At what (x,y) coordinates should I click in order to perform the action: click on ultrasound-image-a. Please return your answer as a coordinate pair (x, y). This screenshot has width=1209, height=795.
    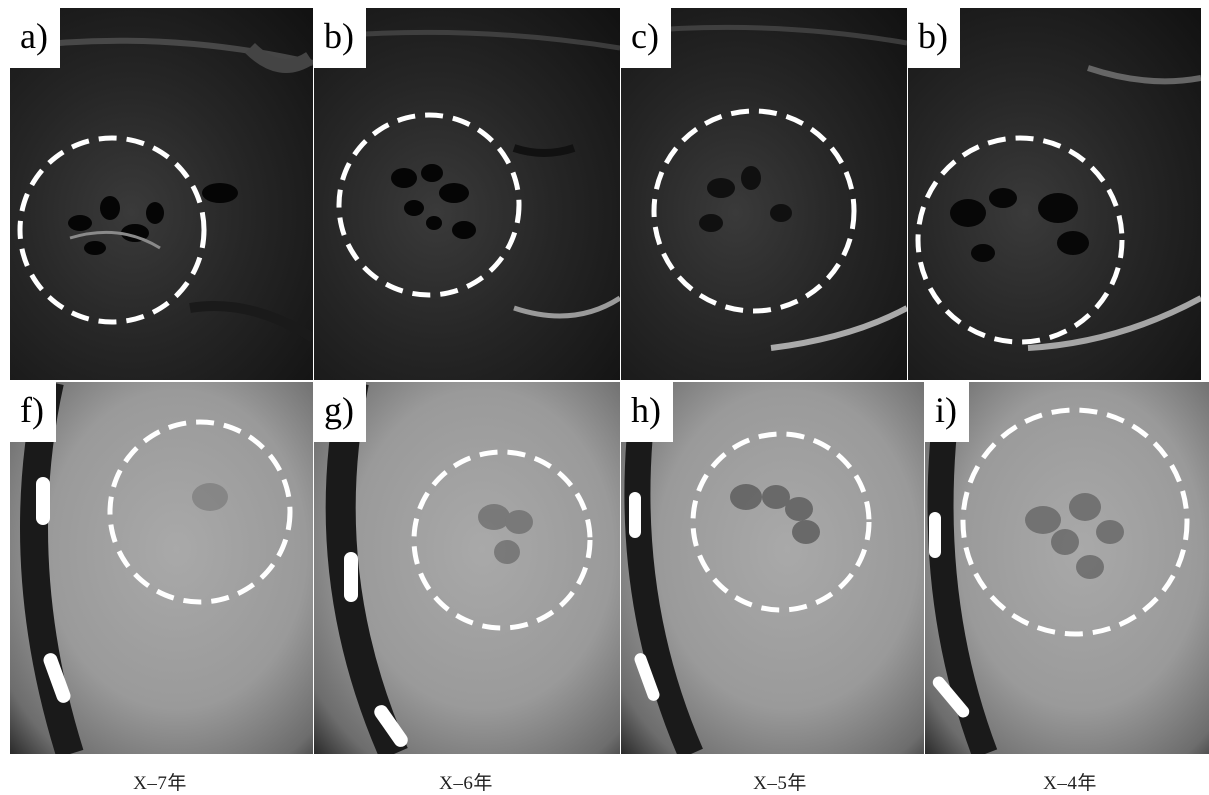
    Looking at the image, I should click on (161, 190).